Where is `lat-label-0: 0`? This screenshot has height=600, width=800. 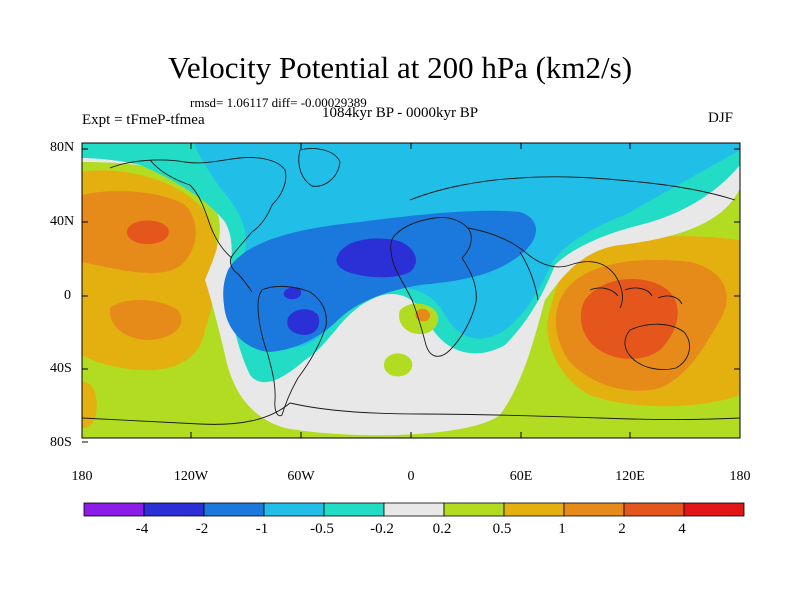
lat-label-0: 0 is located at coordinates (67, 295).